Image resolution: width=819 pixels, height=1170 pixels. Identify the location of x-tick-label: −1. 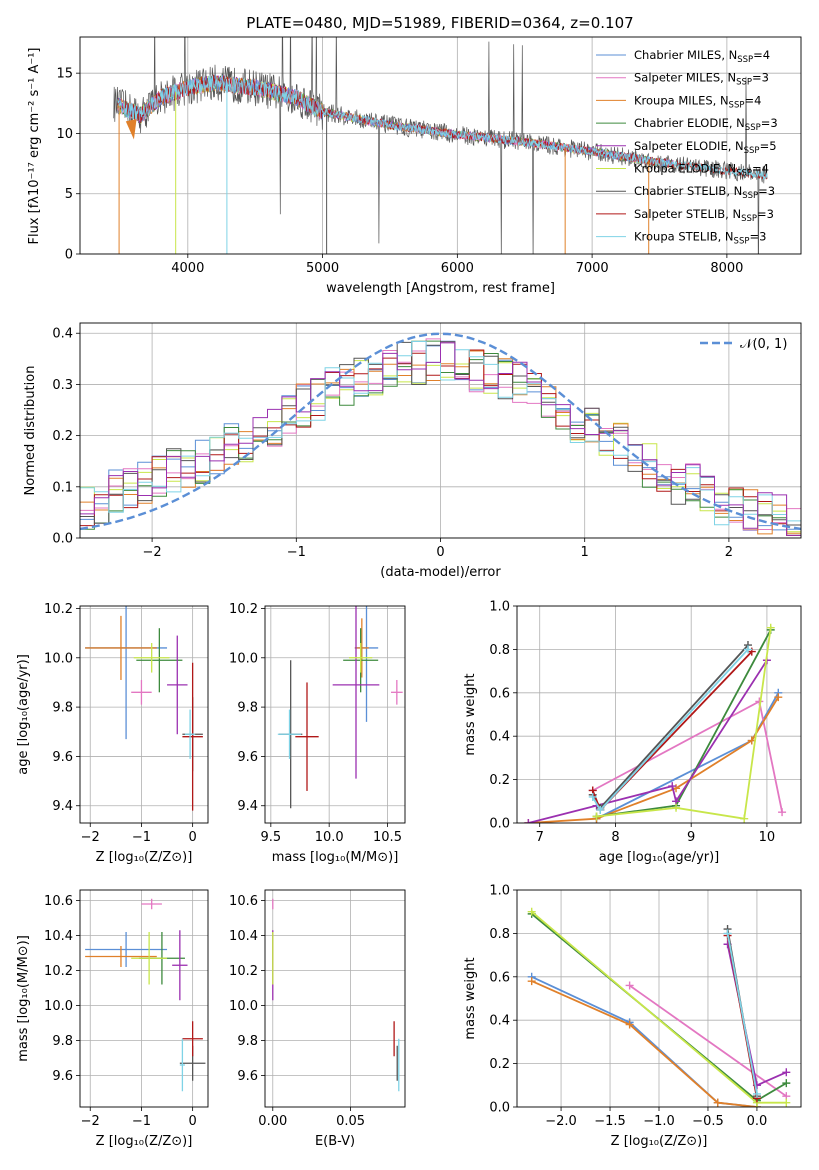
(141, 1121).